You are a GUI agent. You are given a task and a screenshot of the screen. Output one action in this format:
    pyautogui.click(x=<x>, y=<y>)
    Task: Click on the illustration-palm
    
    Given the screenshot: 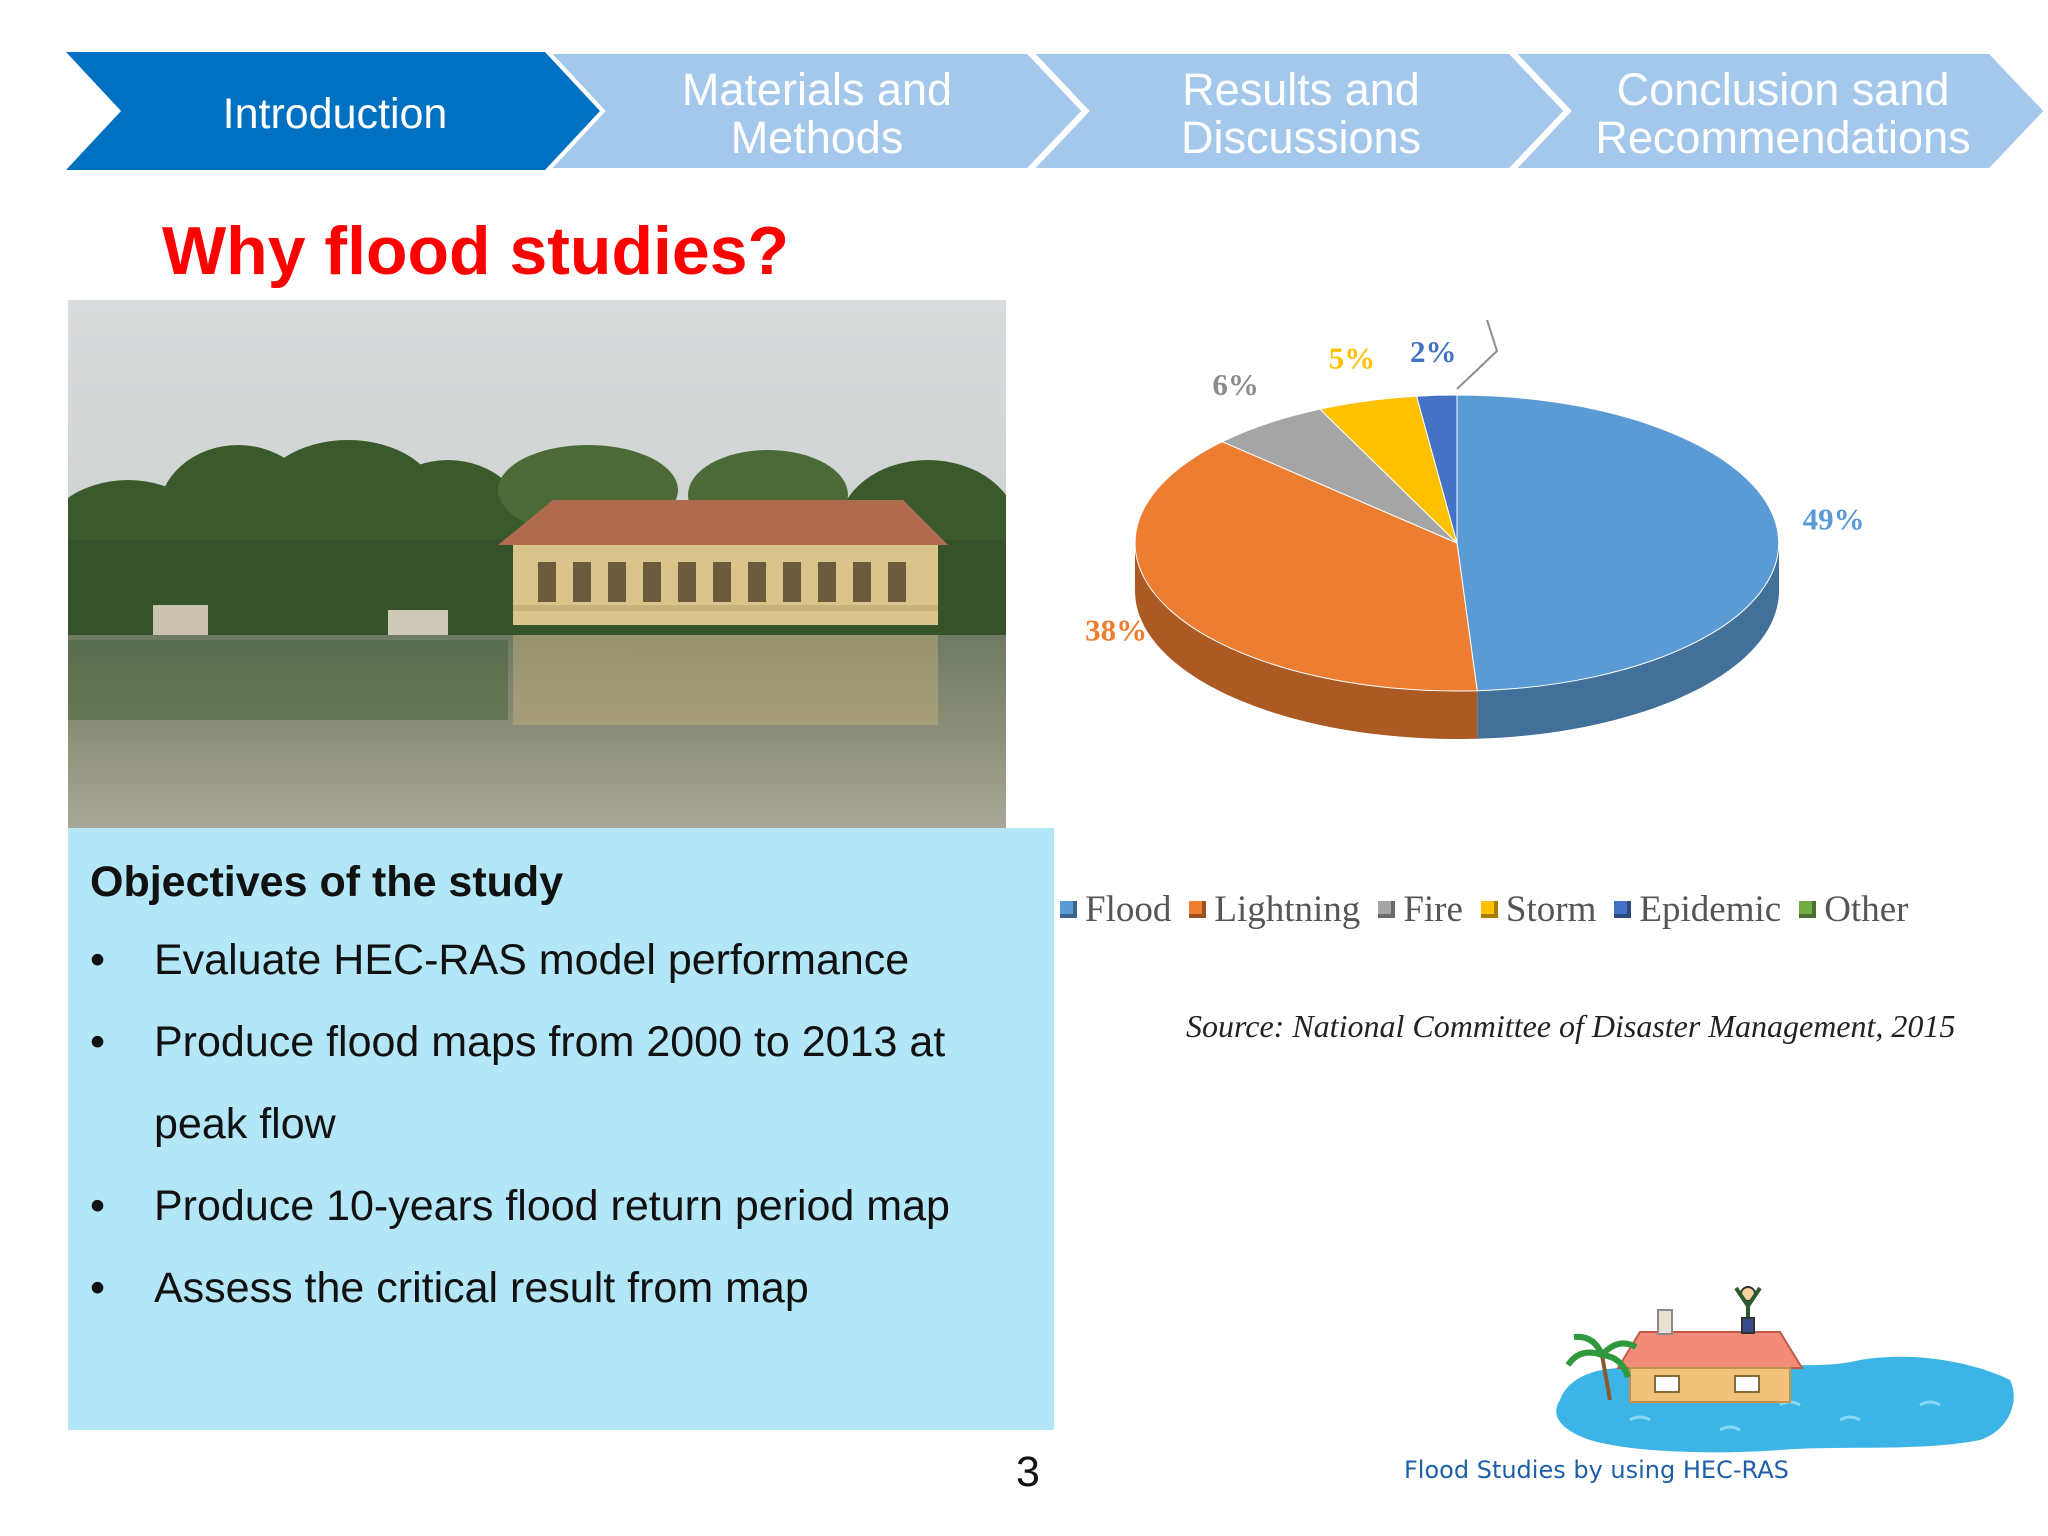 What is the action you would take?
    pyautogui.click(x=1601, y=1367)
    